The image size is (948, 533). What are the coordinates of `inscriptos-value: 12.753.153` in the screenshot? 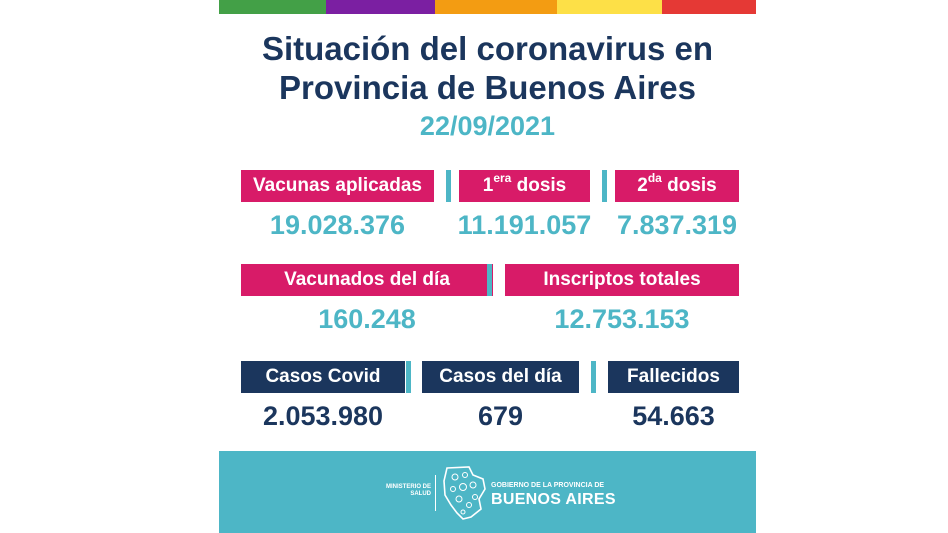 It's located at (622, 319).